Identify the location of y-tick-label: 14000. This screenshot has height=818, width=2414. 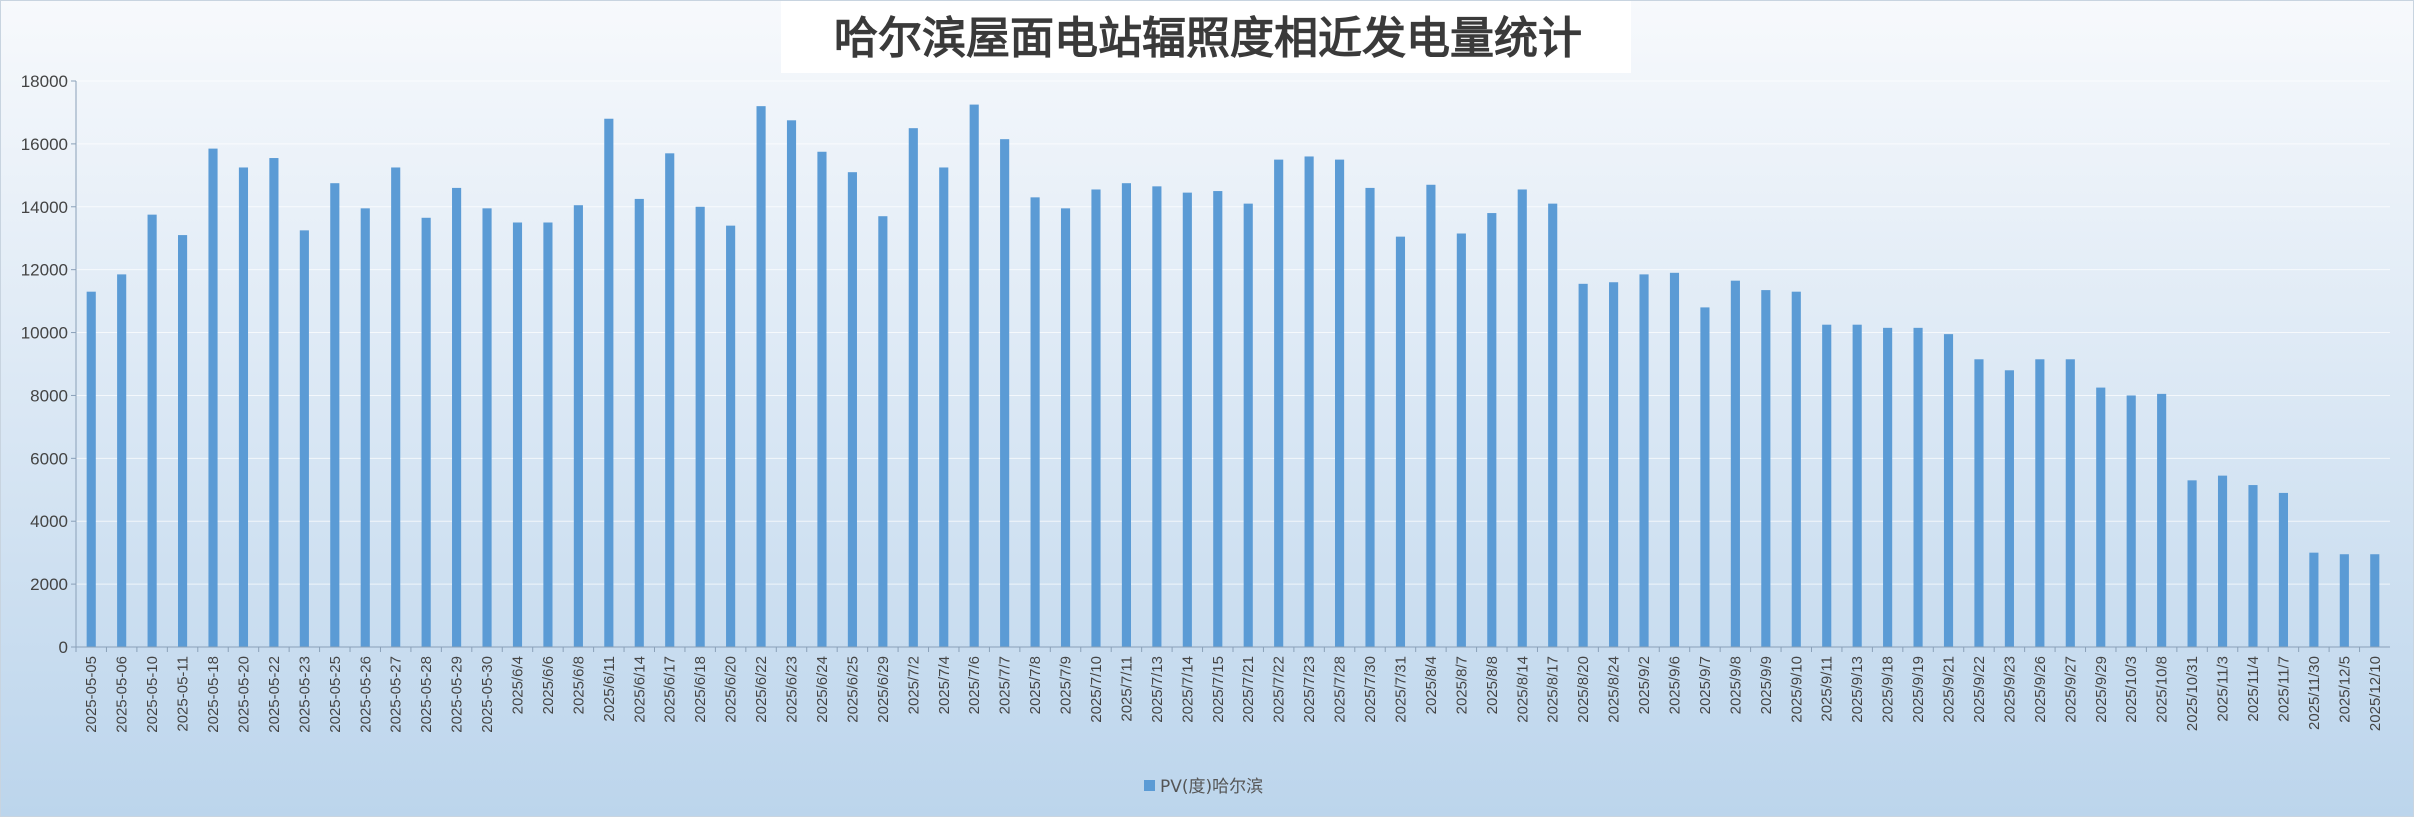
(44, 207).